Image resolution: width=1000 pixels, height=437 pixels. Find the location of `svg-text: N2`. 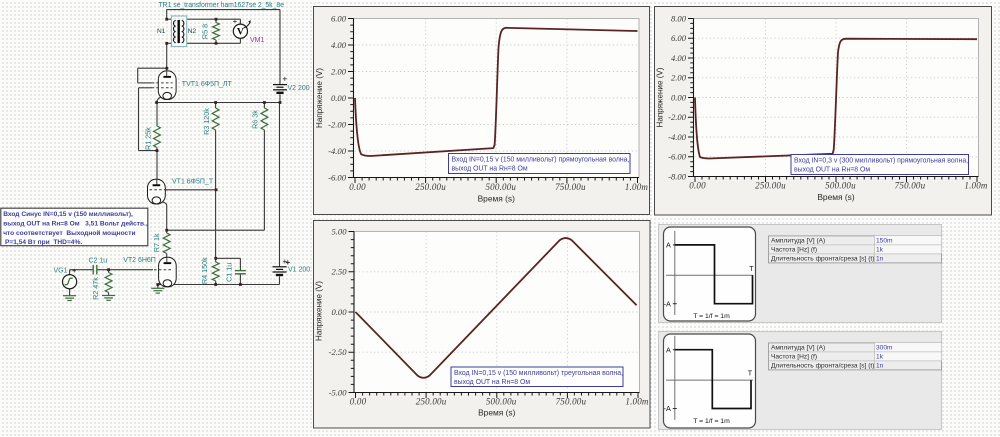

svg-text: N2 is located at coordinates (192, 31).